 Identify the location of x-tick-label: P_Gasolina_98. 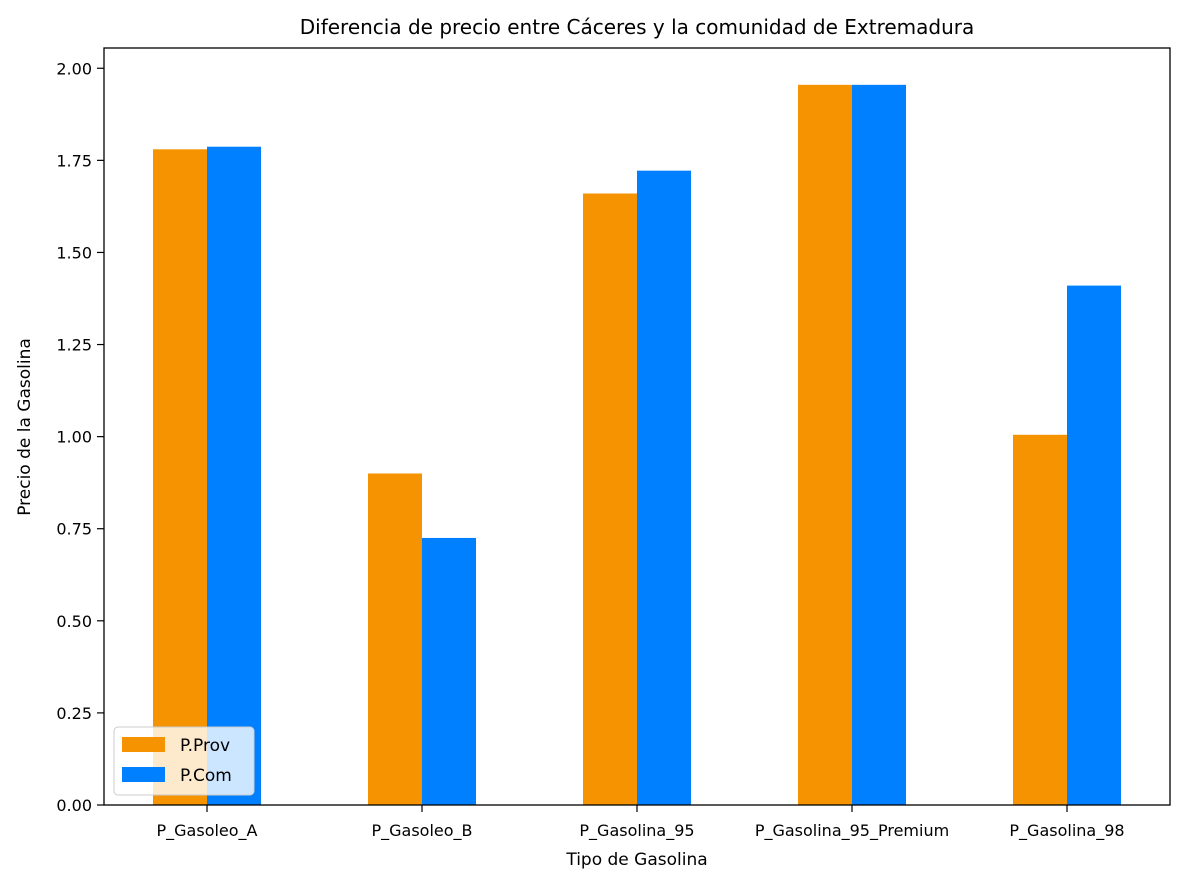
(1066, 831).